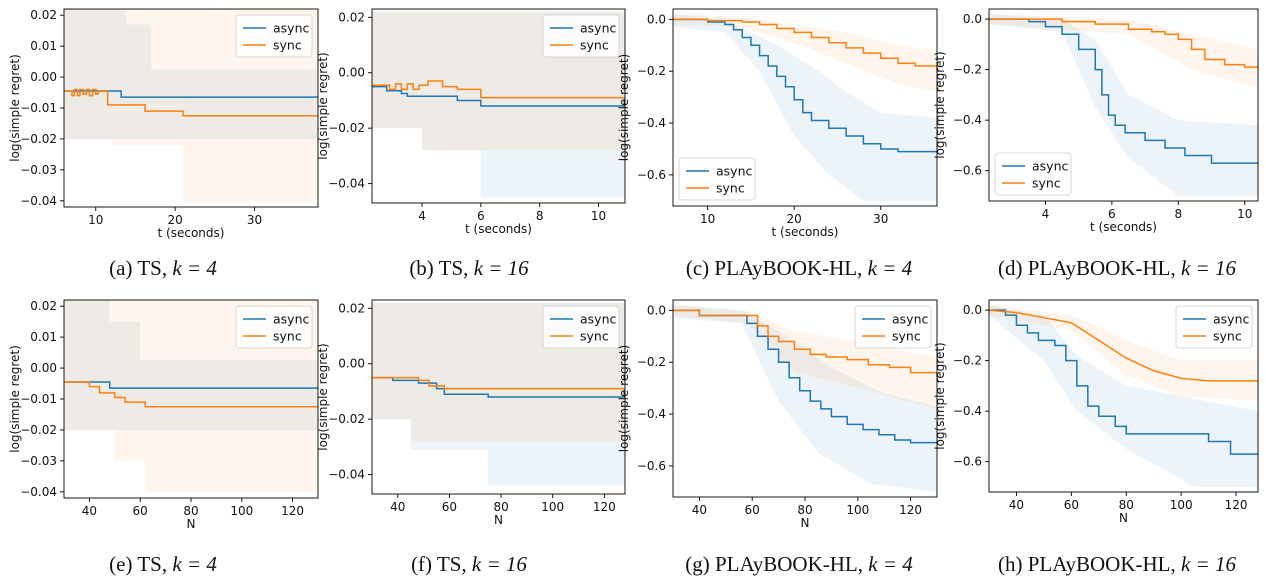 This screenshot has height=586, width=1266. I want to click on caption-text: (f) TS,, so click(441, 564).